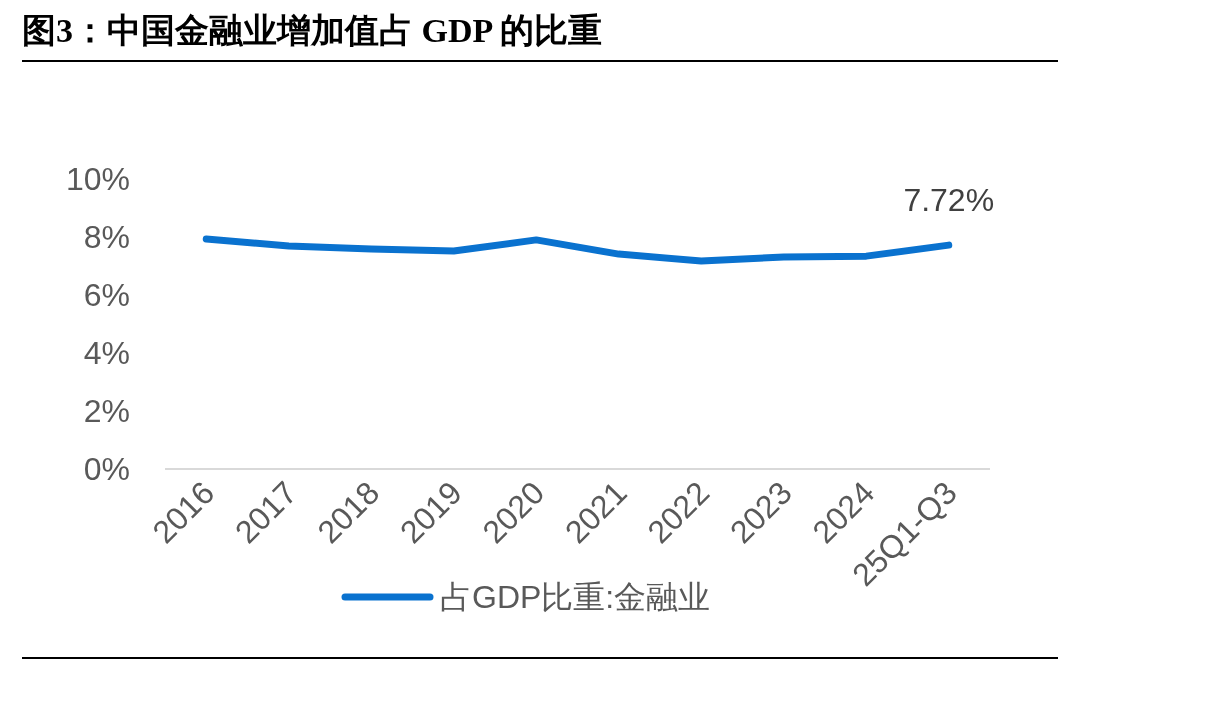 The image size is (1215, 717). Describe the element at coordinates (97, 179) in the screenshot. I see `y-tick-label: 10%` at that location.